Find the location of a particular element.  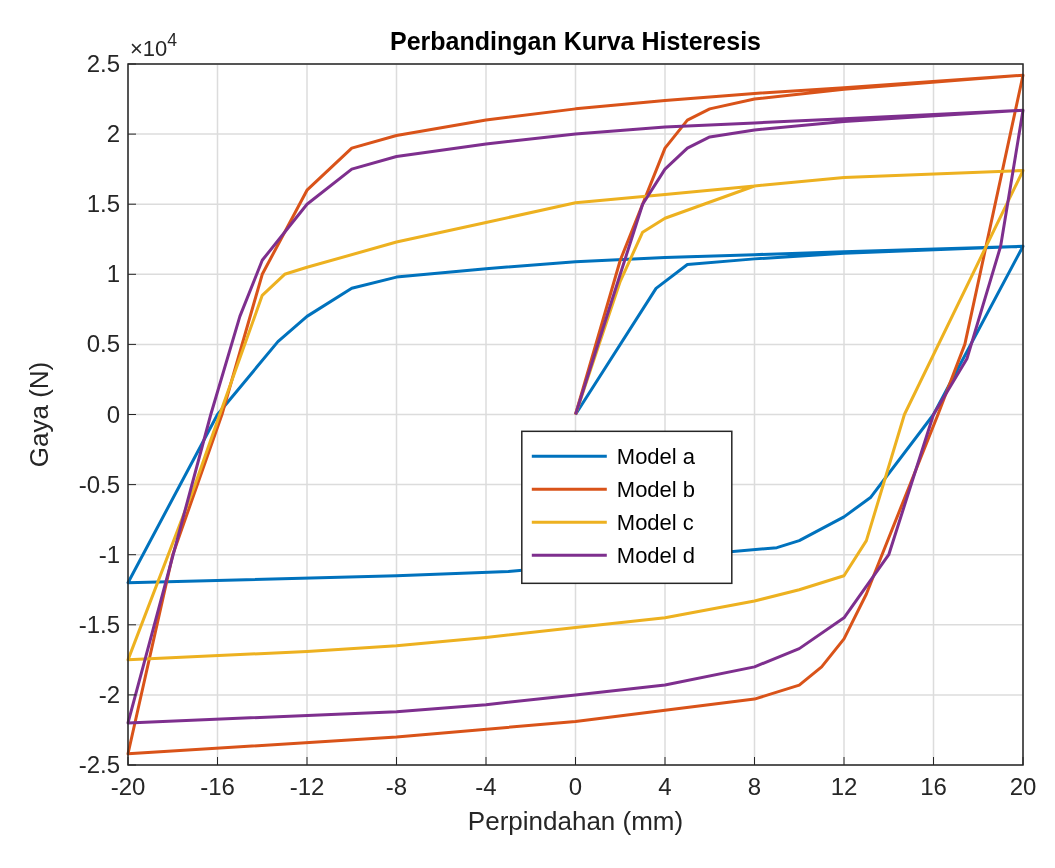

text: ×10$^{4}$ is located at coordinates (154, 45).